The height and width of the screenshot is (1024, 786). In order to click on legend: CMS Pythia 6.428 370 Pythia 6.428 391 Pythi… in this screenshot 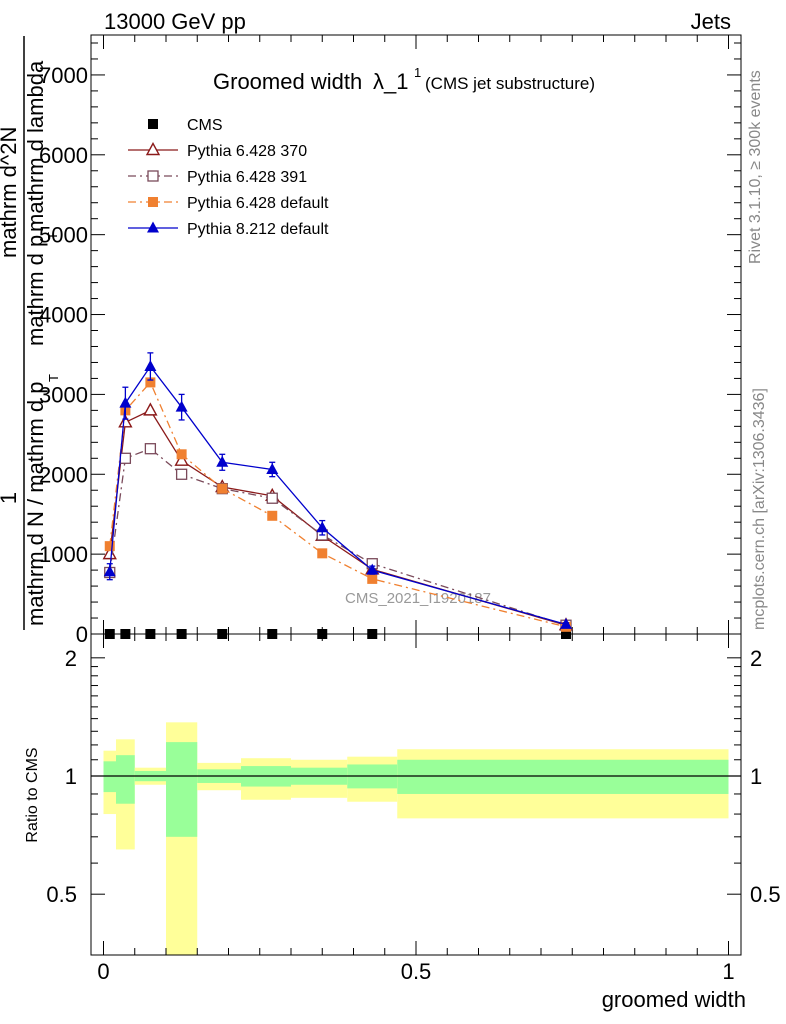, I will do `click(228, 177)`.